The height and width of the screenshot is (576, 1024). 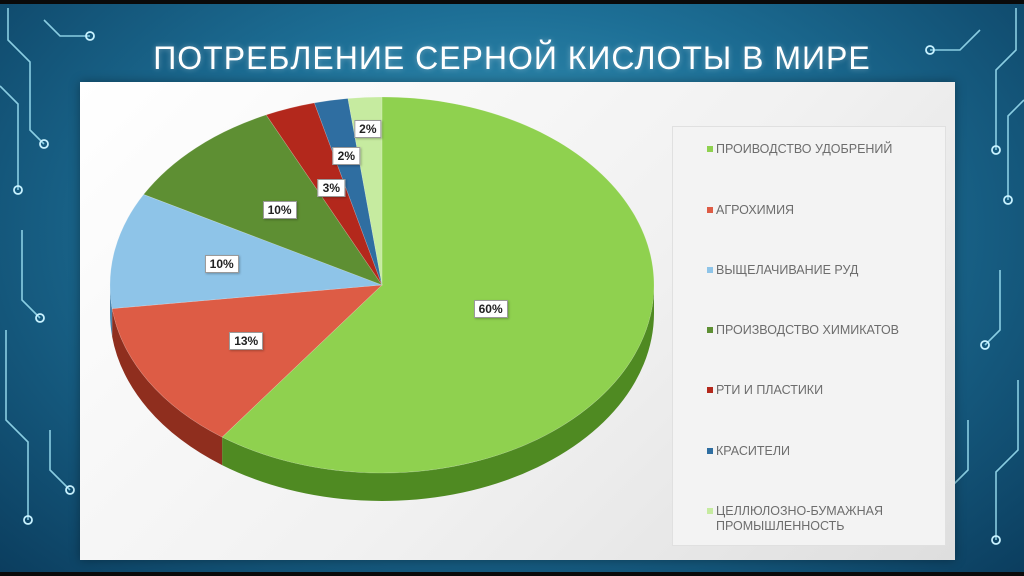 I want to click on legend-label-6: КРАСИТЕЛИ, so click(x=753, y=451).